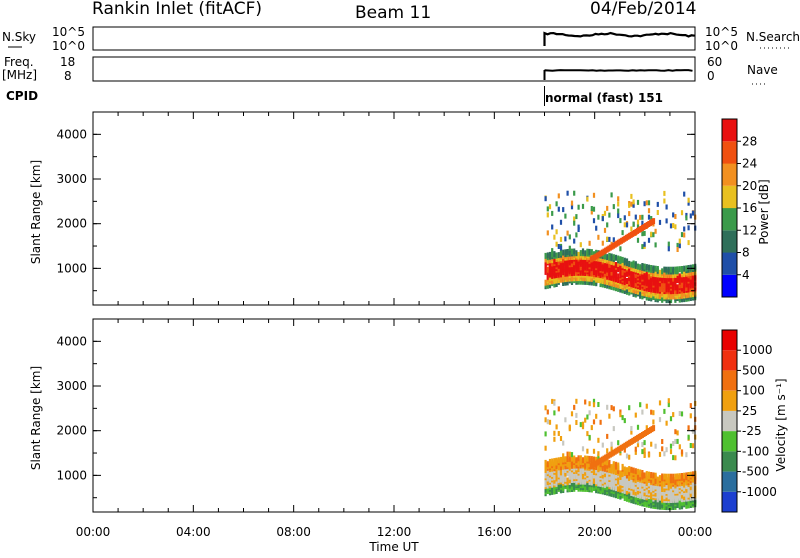  Describe the element at coordinates (721, 32) in the screenshot. I see `nsearch-tick-top: 10^5` at that location.